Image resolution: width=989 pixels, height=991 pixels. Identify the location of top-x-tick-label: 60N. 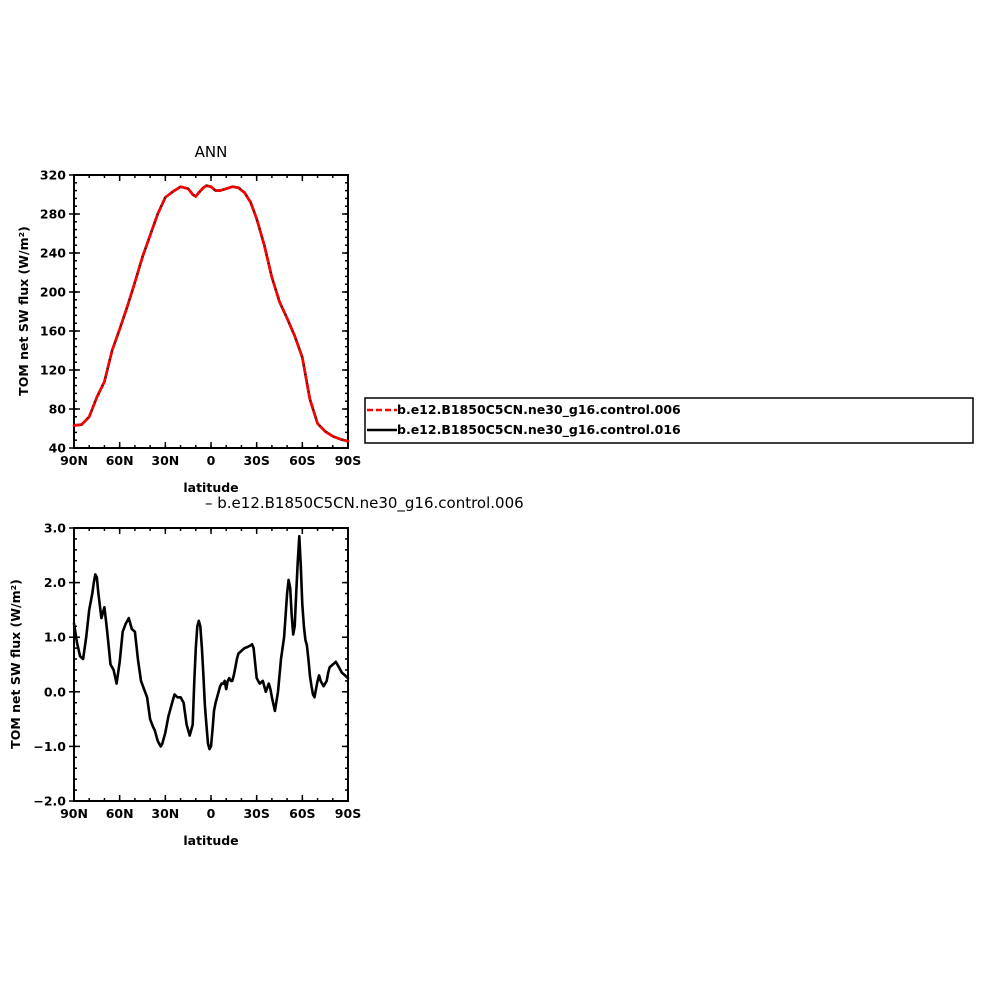
(120, 460).